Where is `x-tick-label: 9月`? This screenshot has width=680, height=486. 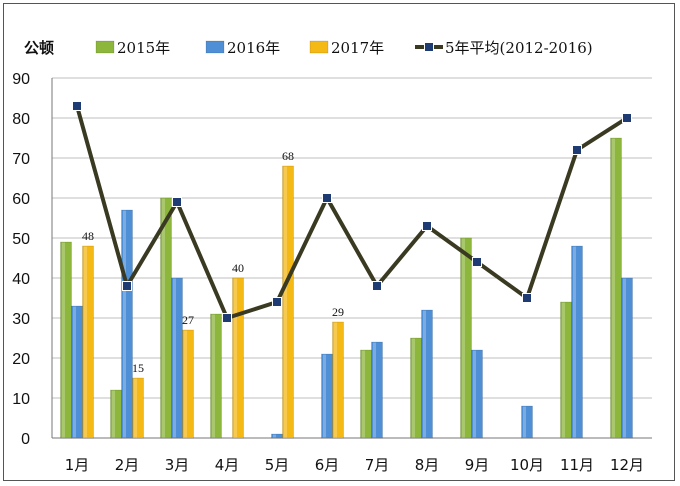 x-tick-label: 9月 is located at coordinates (477, 465).